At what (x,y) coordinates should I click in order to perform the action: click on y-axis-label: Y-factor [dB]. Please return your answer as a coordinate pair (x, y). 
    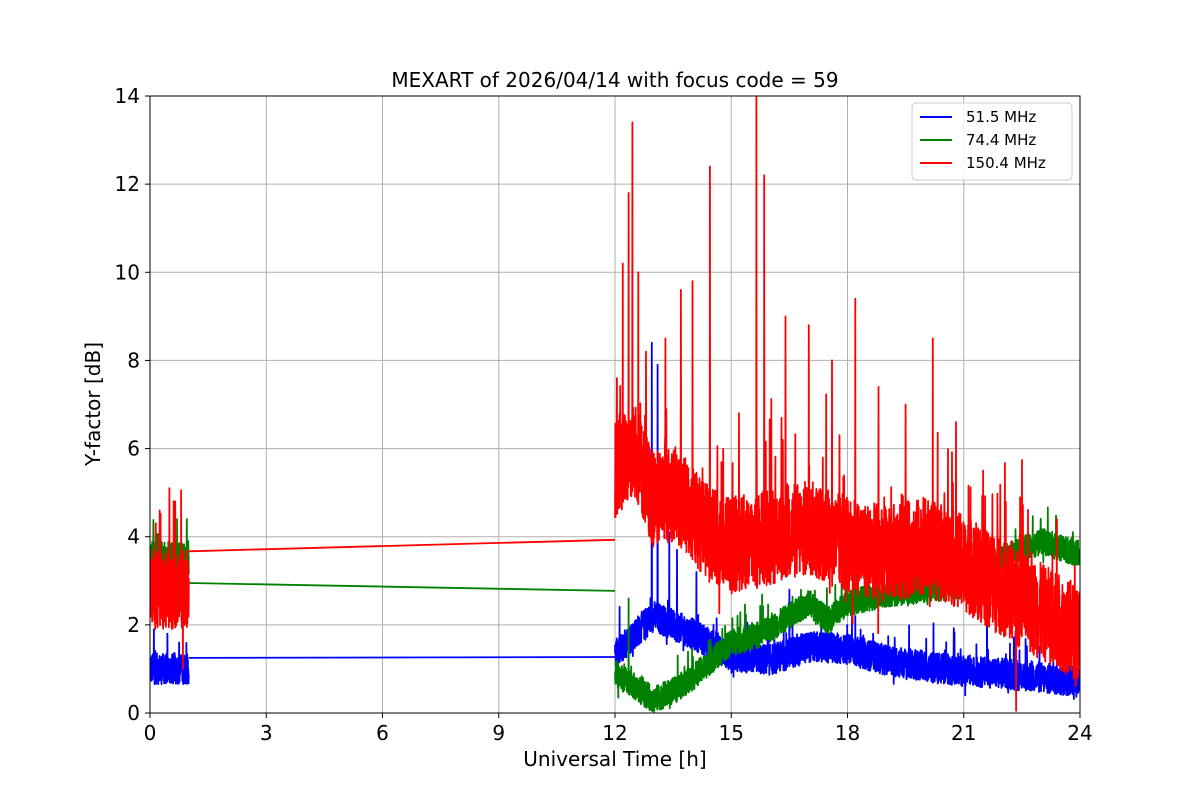
    Looking at the image, I should click on (93, 404).